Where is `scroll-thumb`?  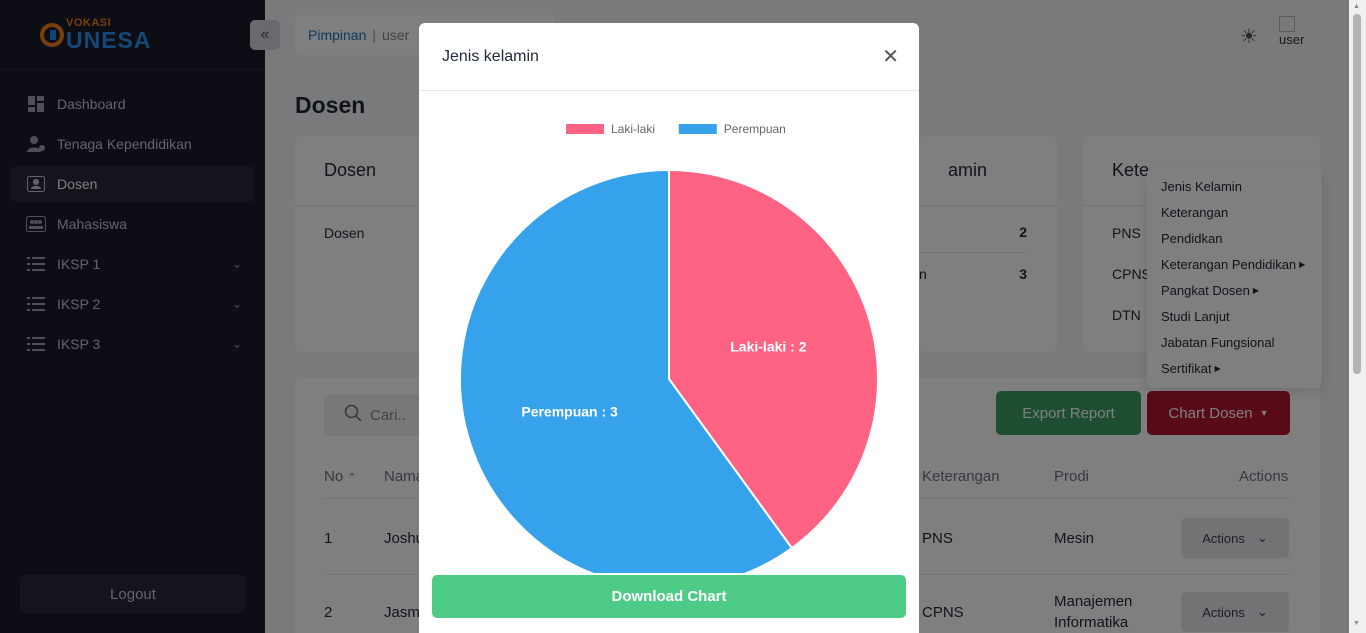 scroll-thumb is located at coordinates (1357, 194).